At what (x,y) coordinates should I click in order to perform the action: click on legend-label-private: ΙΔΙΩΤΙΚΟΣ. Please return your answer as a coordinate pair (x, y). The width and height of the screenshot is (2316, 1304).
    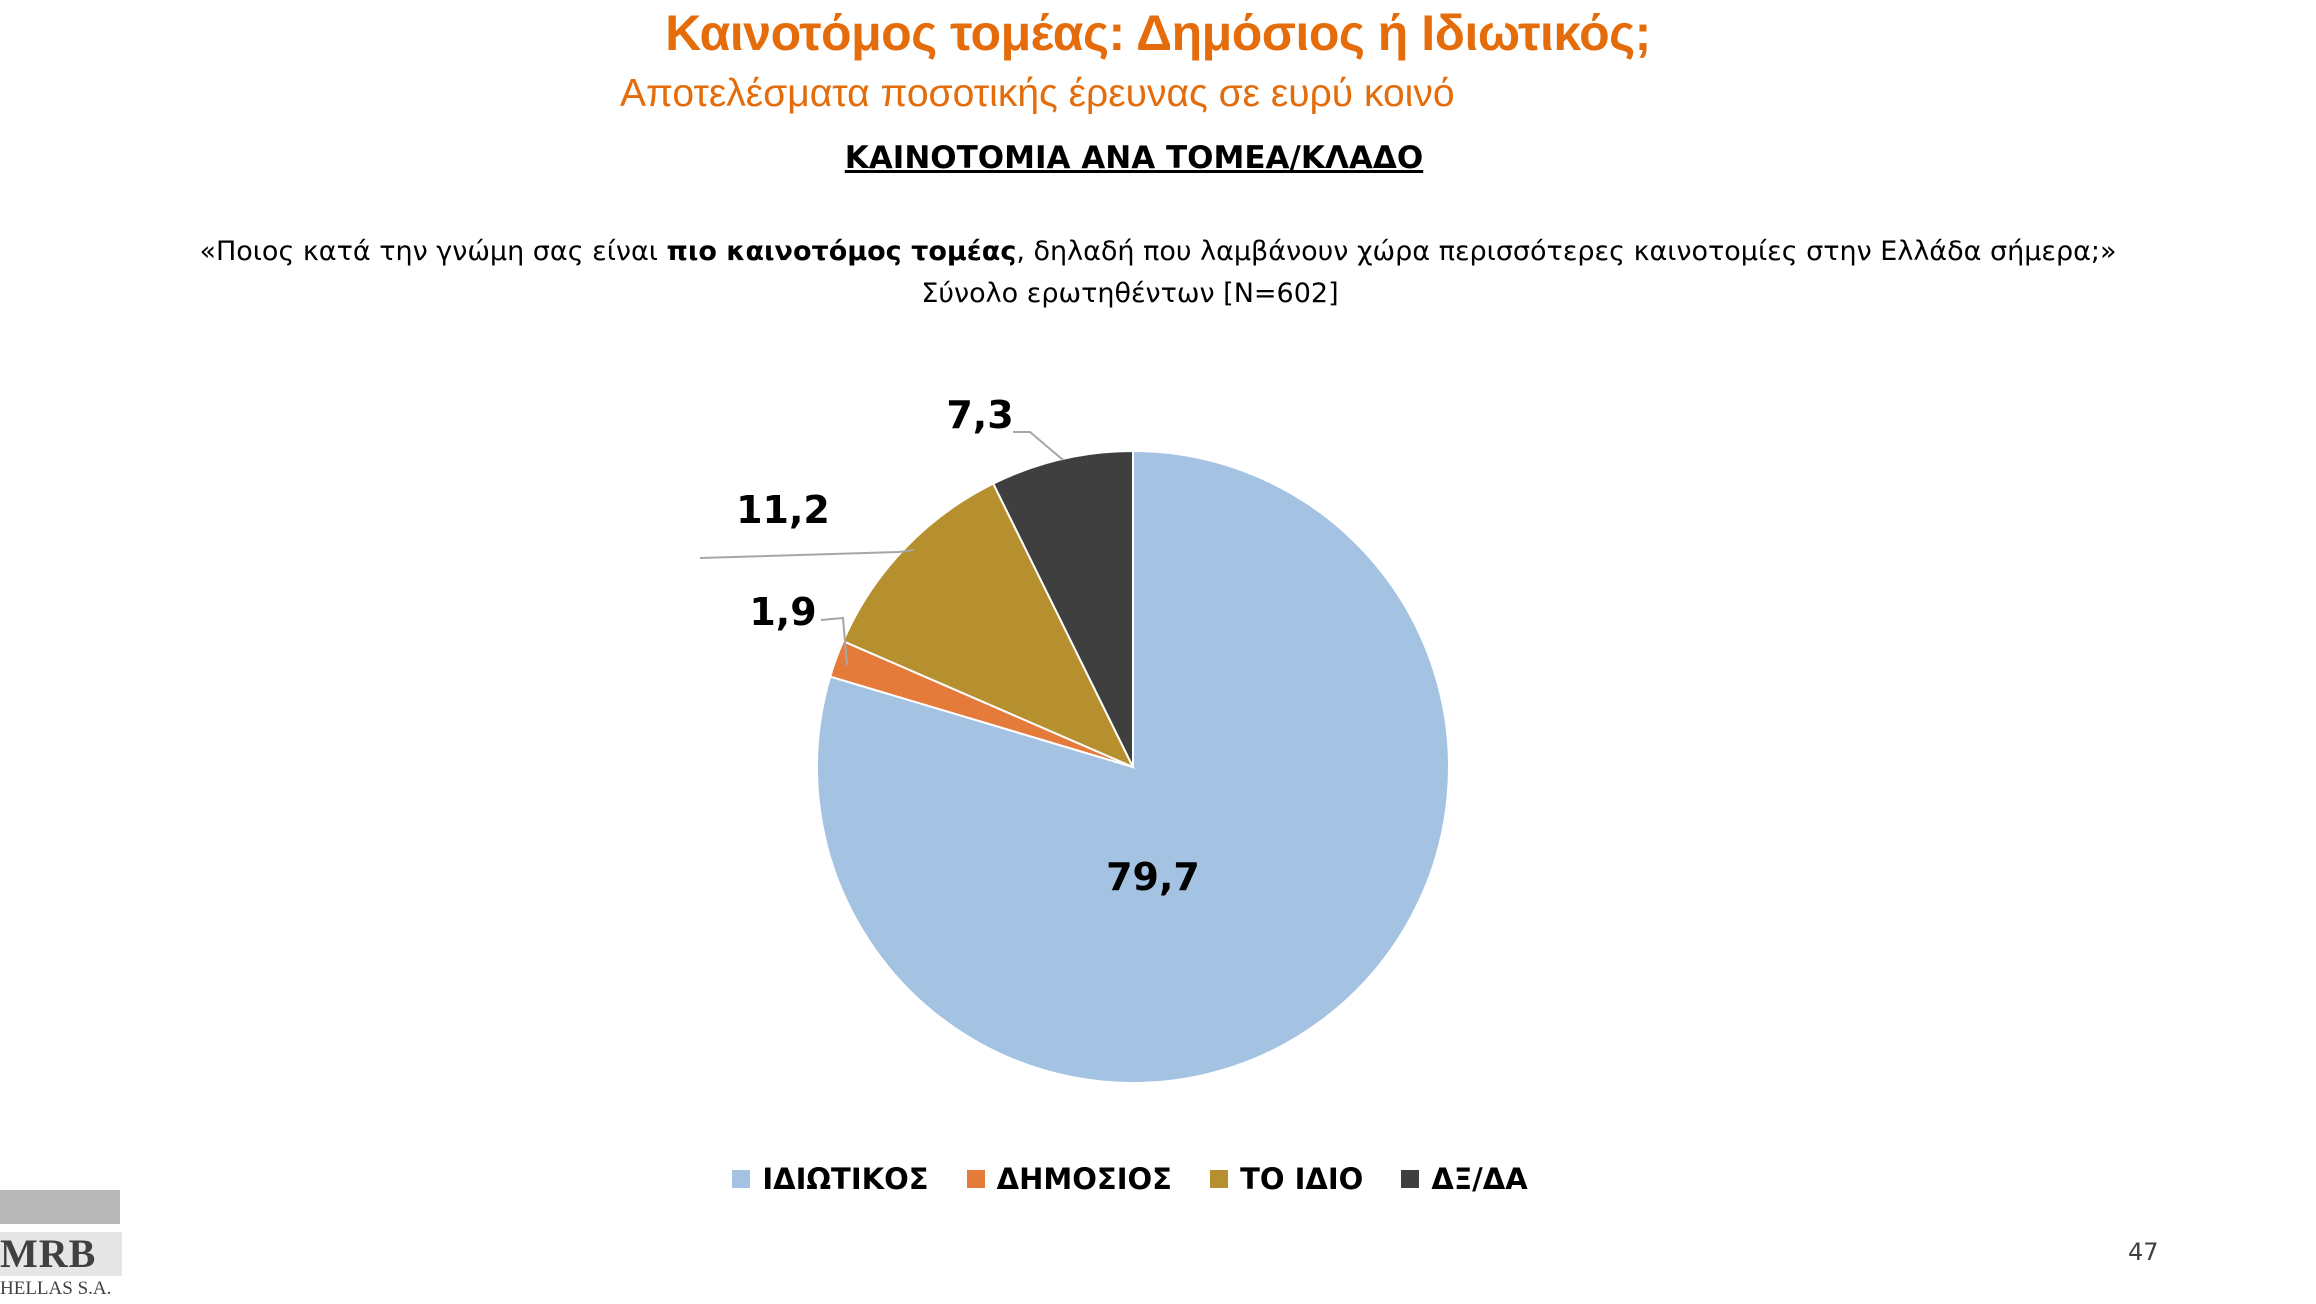
    Looking at the image, I should click on (845, 1179).